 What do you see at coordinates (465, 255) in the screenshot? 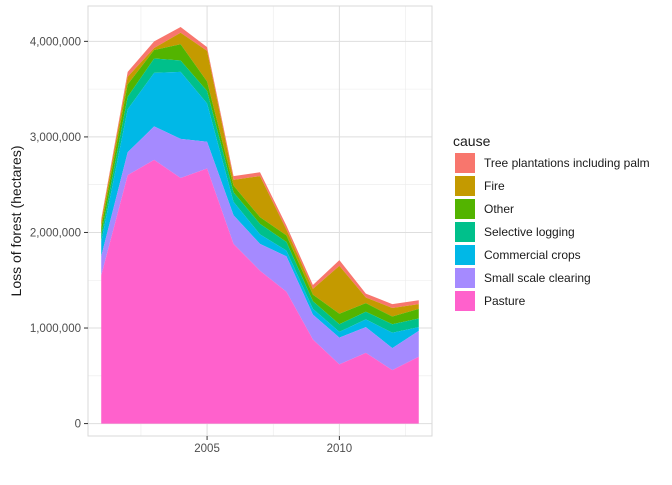
I see `legend-swatch-commercial-crops` at bounding box center [465, 255].